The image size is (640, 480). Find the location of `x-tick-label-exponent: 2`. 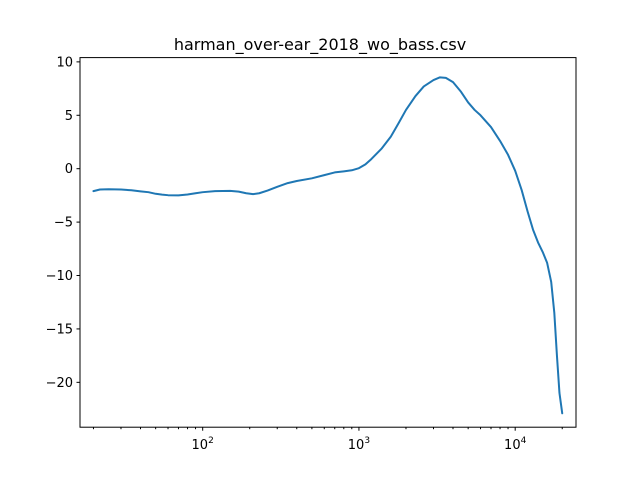

x-tick-label-exponent: 2 is located at coordinates (211, 441).